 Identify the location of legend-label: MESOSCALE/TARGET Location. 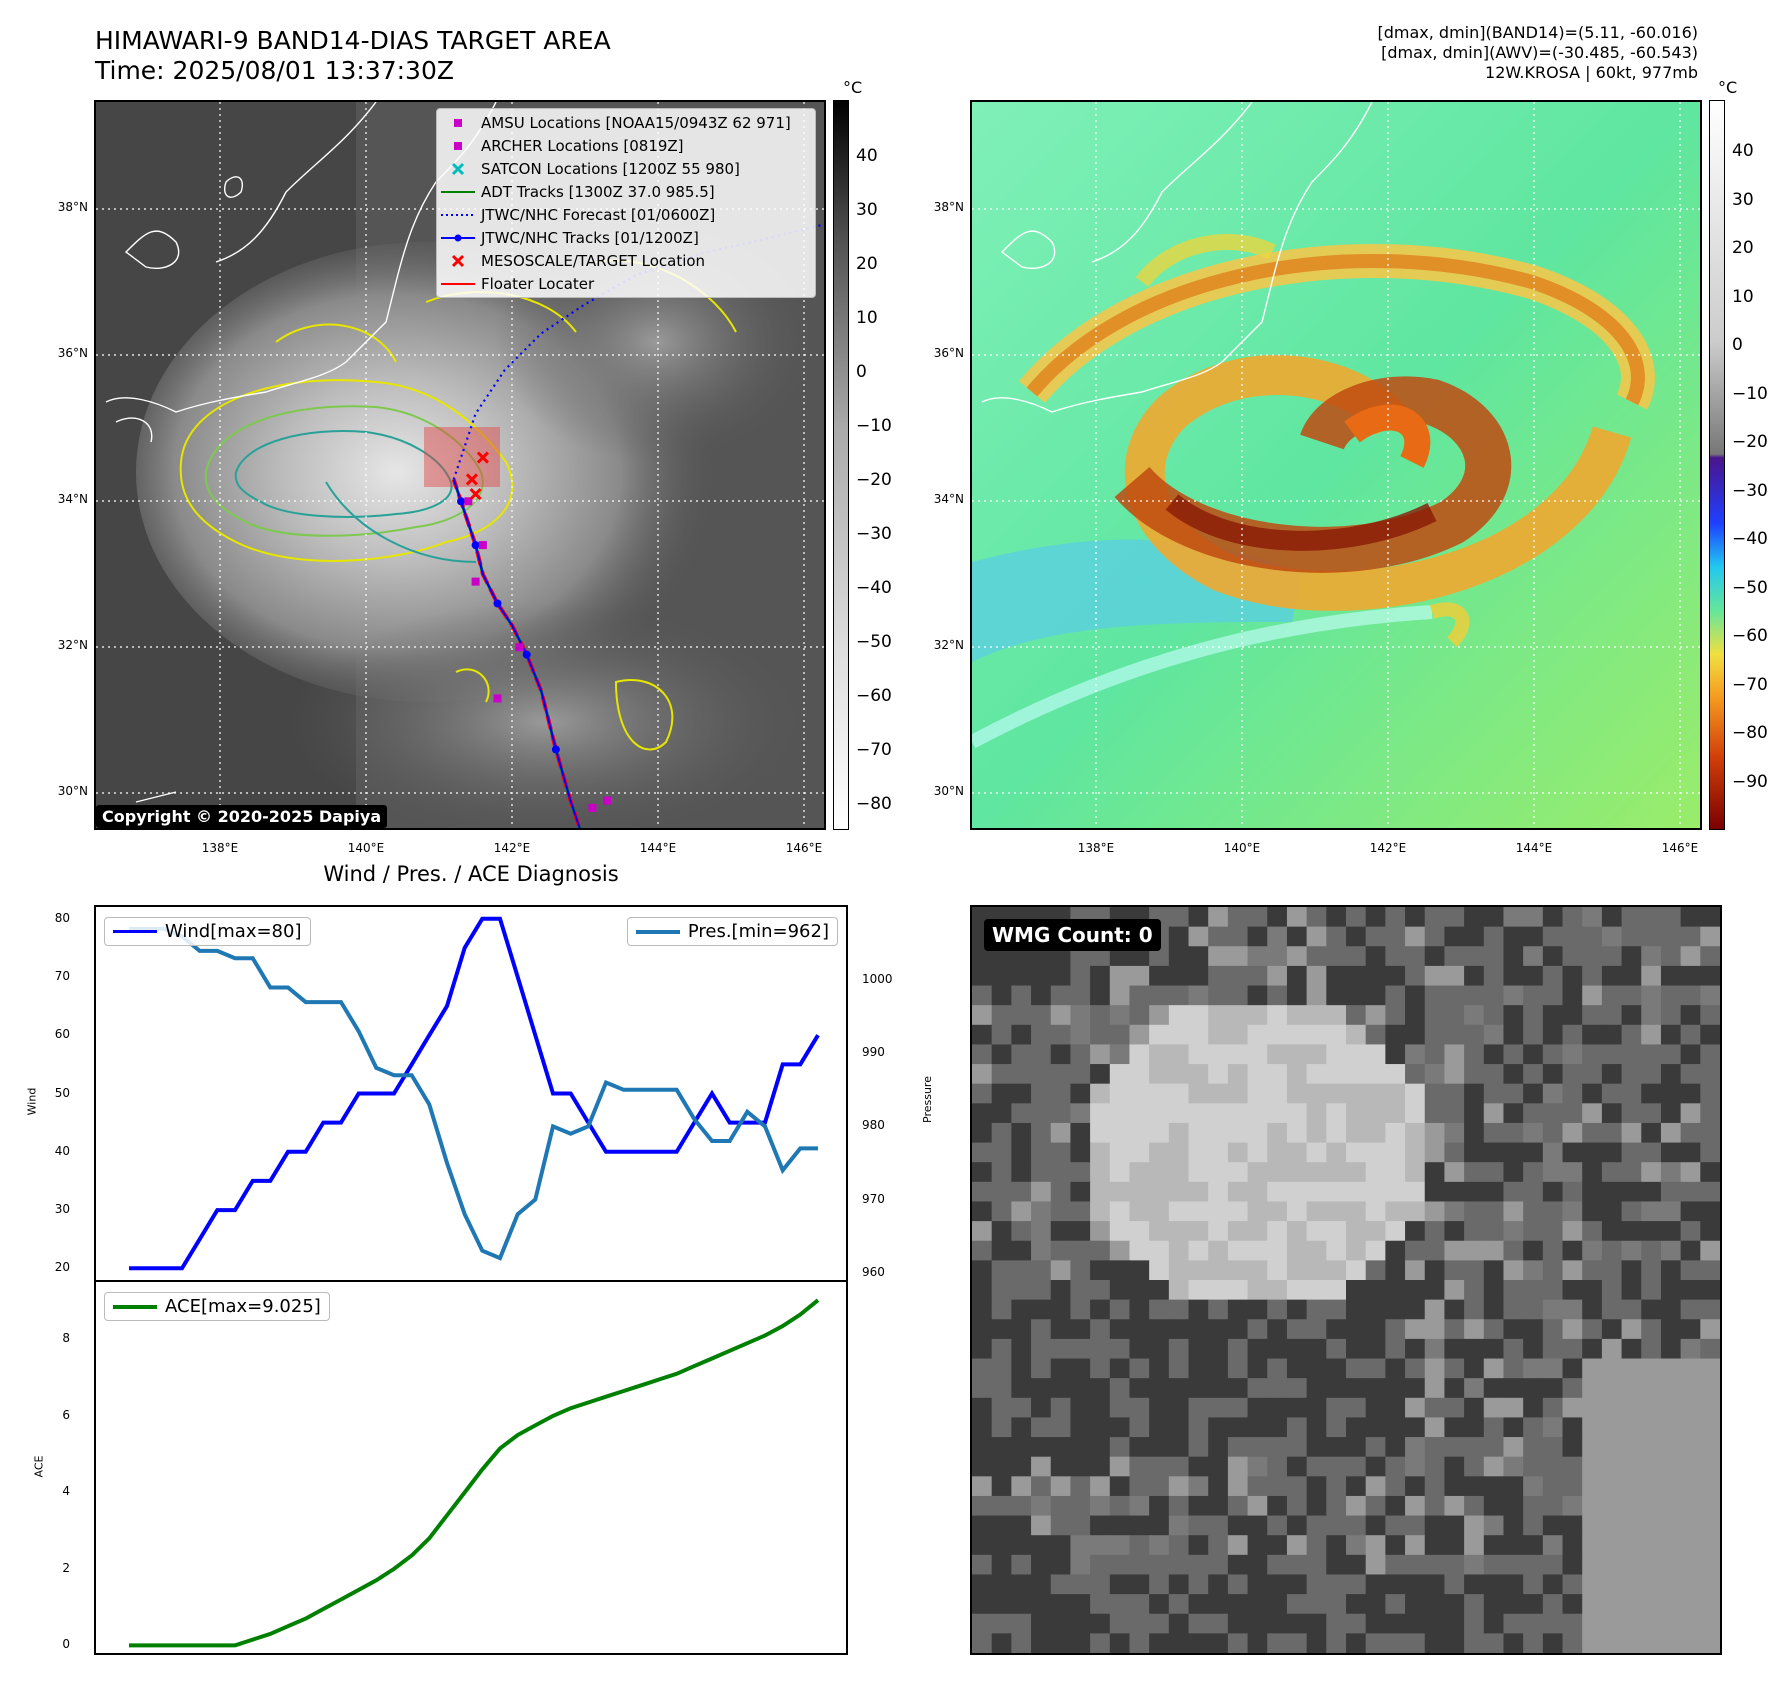
(593, 260).